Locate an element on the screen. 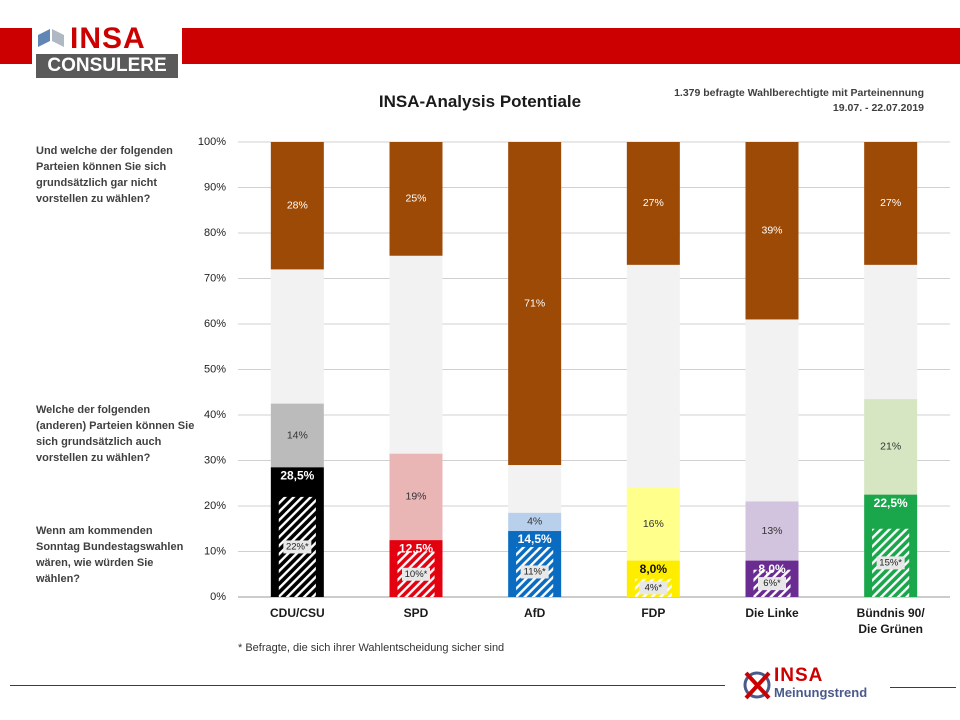 The width and height of the screenshot is (960, 720). x-category-label: Die Linke is located at coordinates (772, 613).